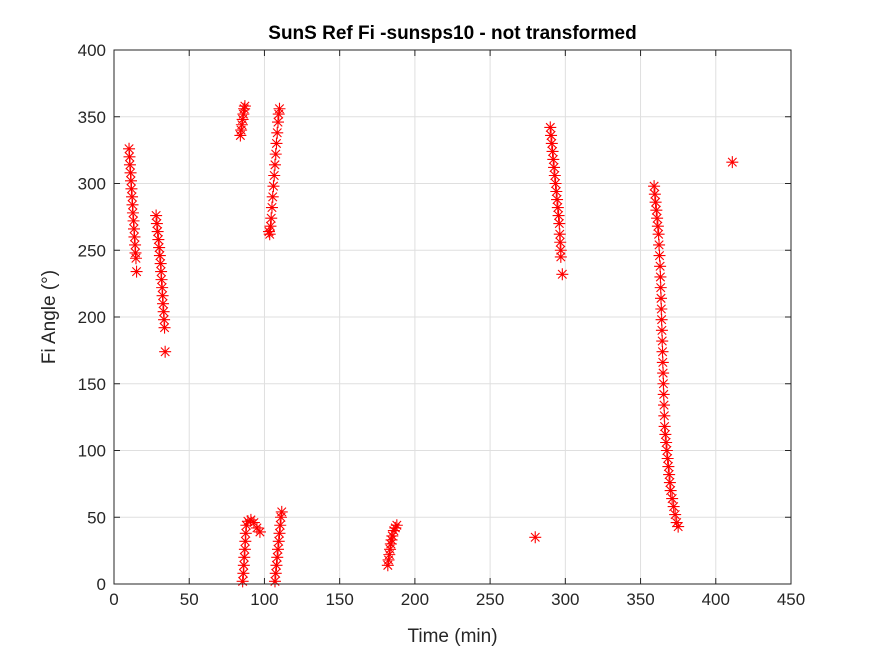 The image size is (875, 661). I want to click on y-tick-label: 50, so click(96, 517).